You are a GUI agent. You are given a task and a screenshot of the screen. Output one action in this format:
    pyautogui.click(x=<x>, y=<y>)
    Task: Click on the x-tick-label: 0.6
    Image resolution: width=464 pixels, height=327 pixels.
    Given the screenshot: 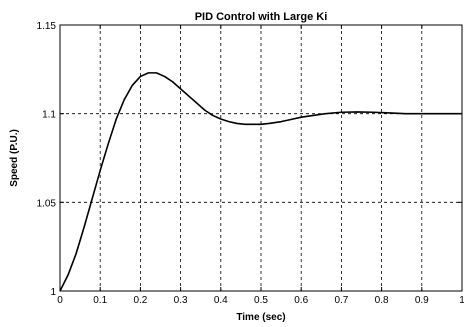 What is the action you would take?
    pyautogui.click(x=301, y=300)
    